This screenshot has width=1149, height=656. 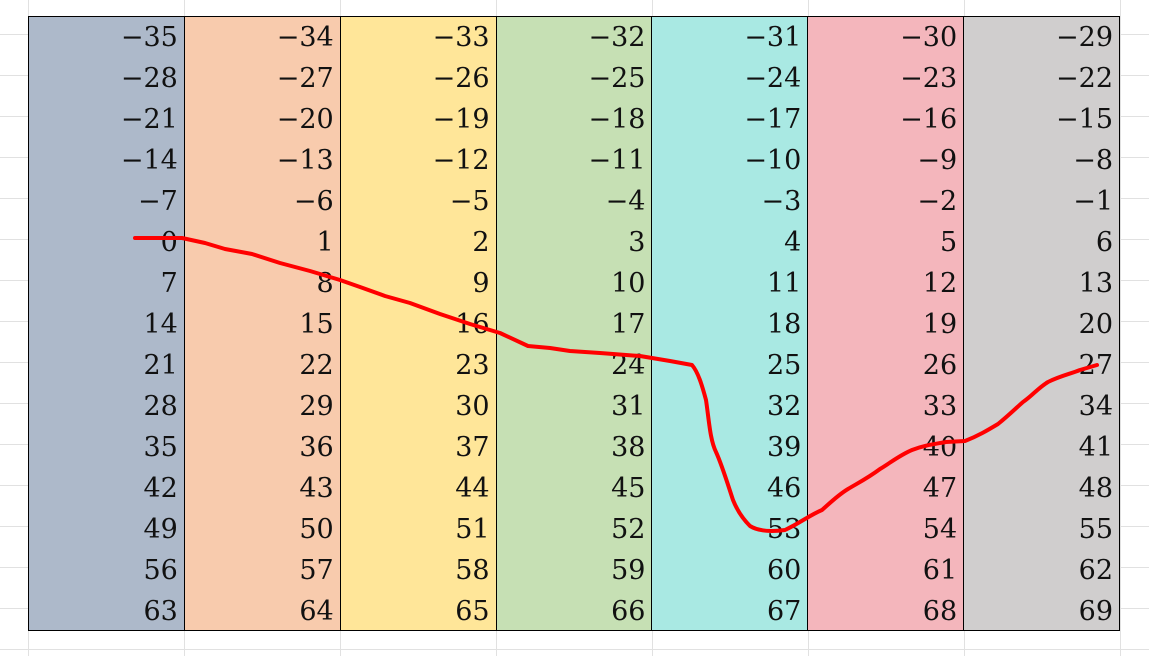 What do you see at coordinates (461, 119) in the screenshot?
I see `grid-cell: −19` at bounding box center [461, 119].